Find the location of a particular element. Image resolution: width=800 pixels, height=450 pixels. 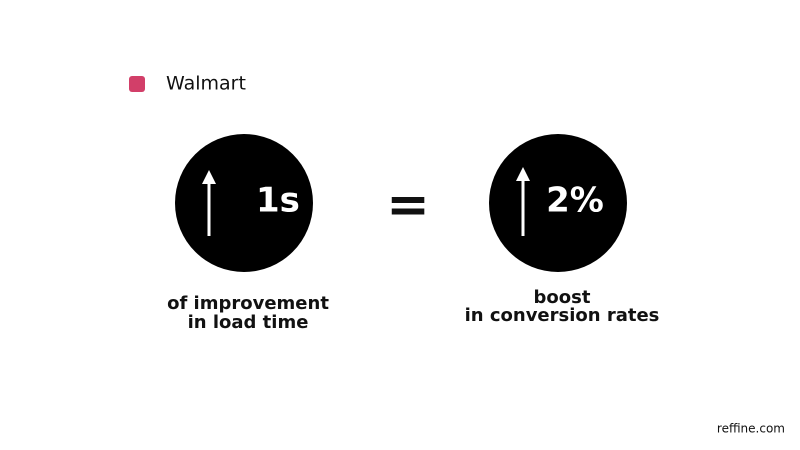

equals-sign: = is located at coordinates (408, 205).